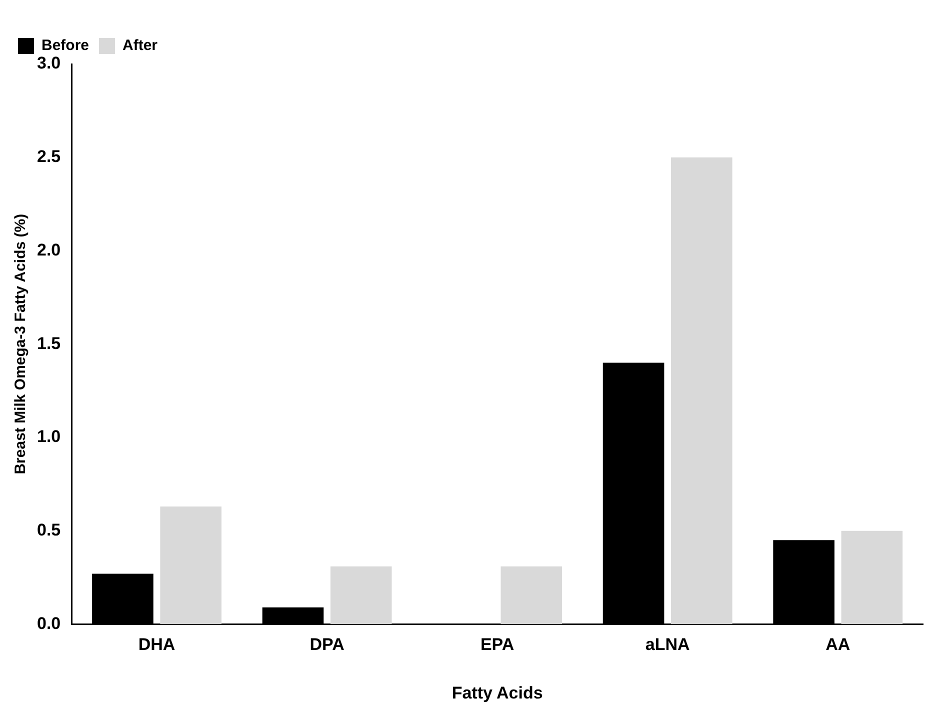 This screenshot has height=720, width=951. Describe the element at coordinates (48, 530) in the screenshot. I see `y-tick-label: 0.5` at that location.